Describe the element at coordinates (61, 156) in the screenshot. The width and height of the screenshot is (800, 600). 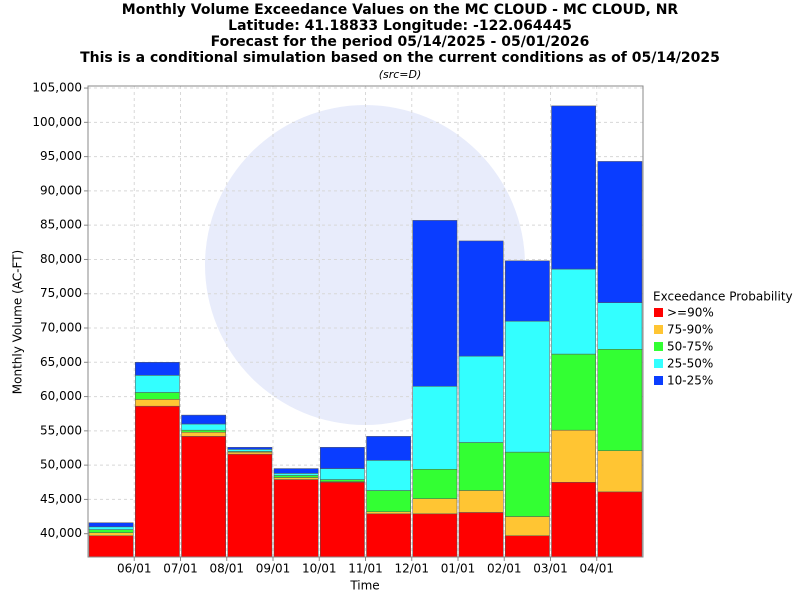
I see `y-tick-label: 95,000` at that location.